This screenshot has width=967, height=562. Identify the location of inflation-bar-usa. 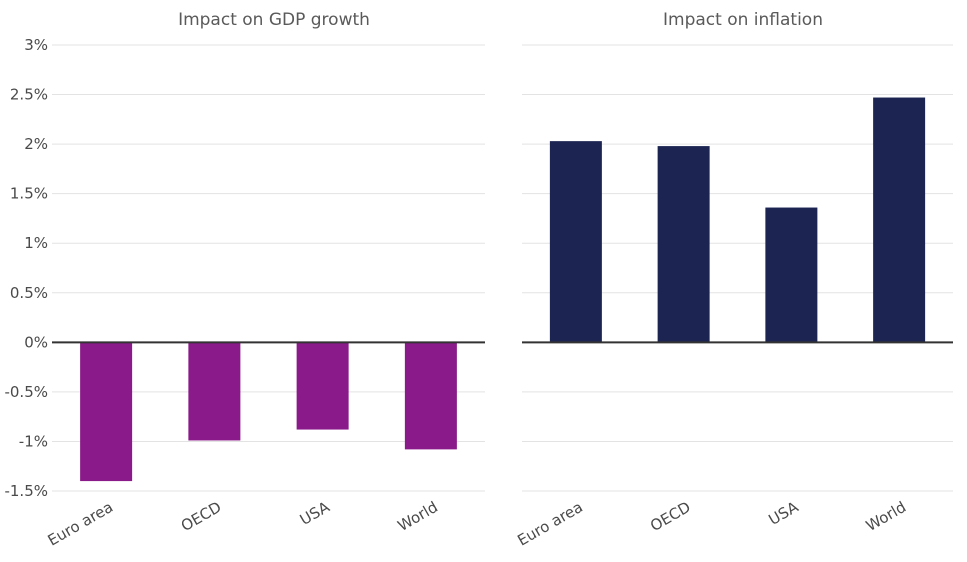
(791, 275).